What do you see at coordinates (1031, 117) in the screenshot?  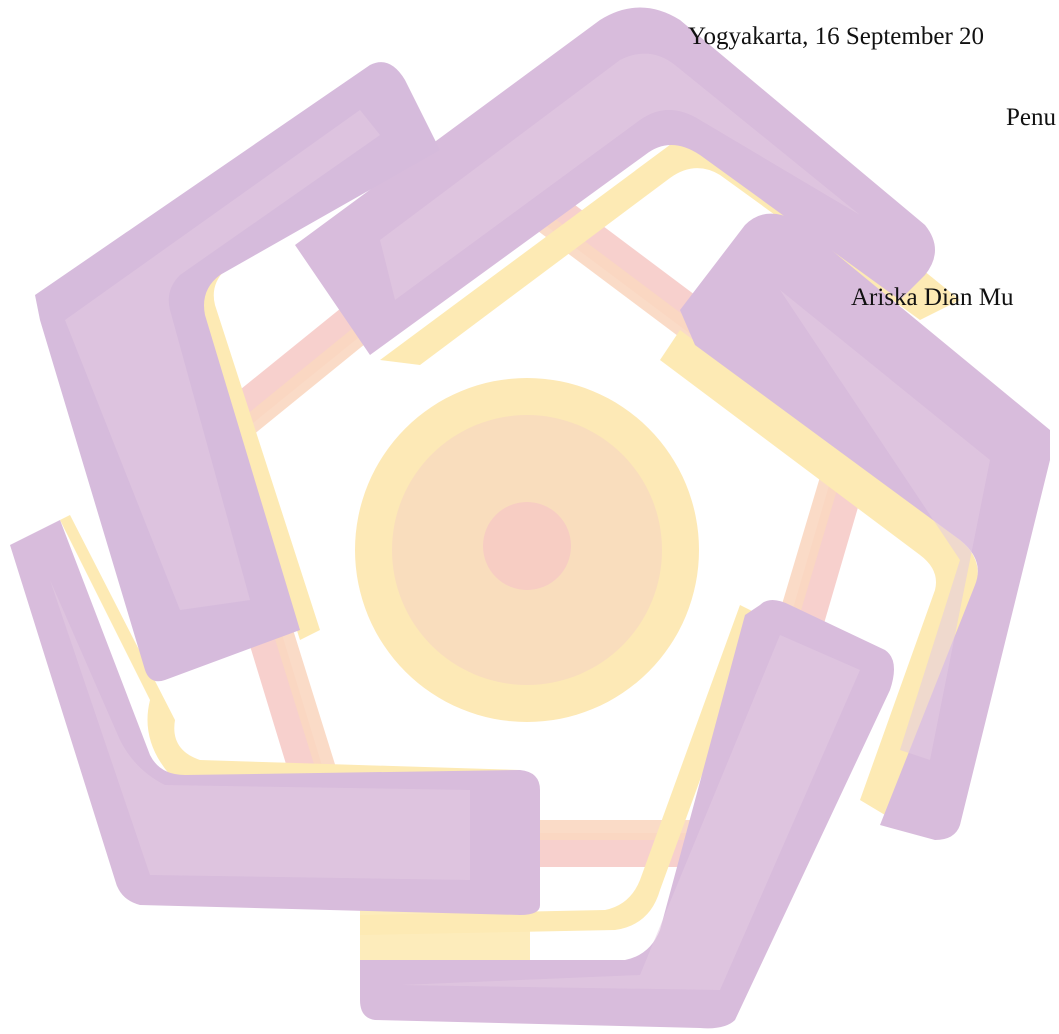 I see `author-role-text: Penu` at bounding box center [1031, 117].